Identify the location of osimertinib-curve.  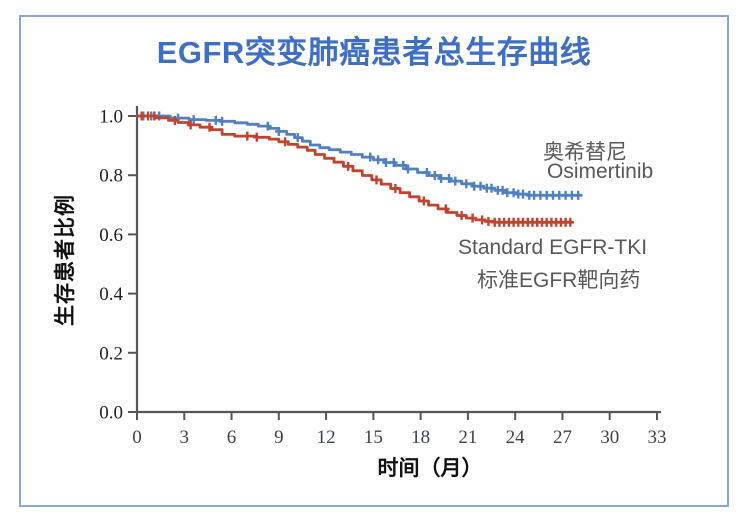
(359, 155).